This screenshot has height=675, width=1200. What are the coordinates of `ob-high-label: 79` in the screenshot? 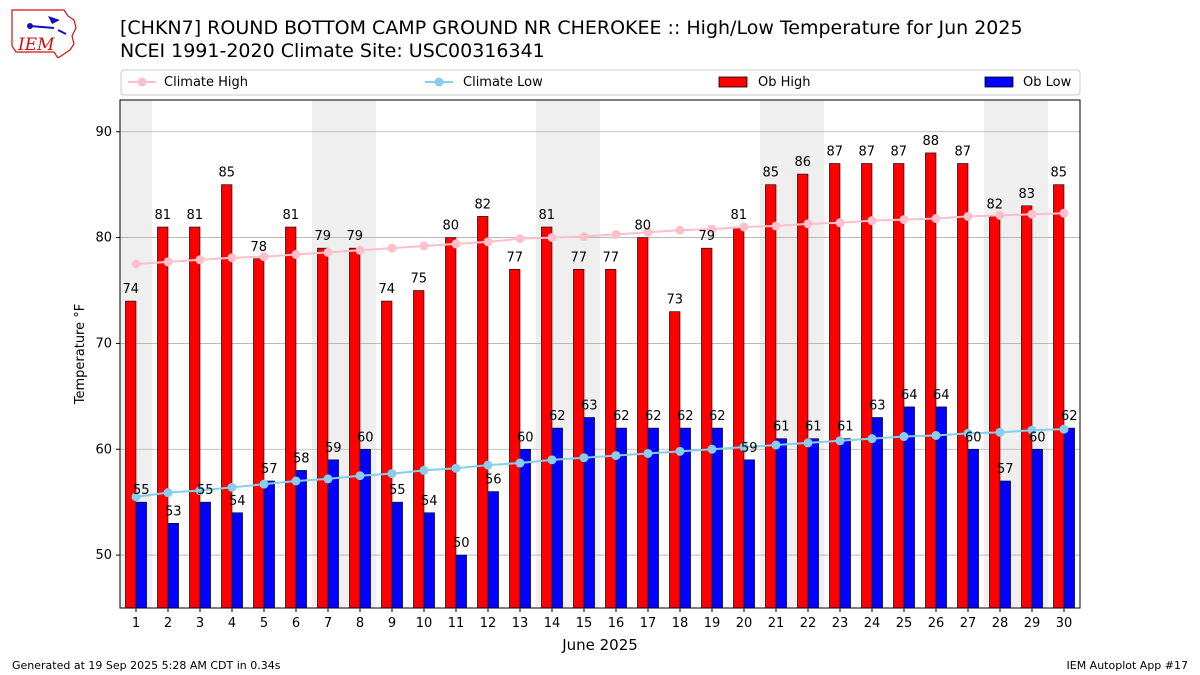 It's located at (322, 236).